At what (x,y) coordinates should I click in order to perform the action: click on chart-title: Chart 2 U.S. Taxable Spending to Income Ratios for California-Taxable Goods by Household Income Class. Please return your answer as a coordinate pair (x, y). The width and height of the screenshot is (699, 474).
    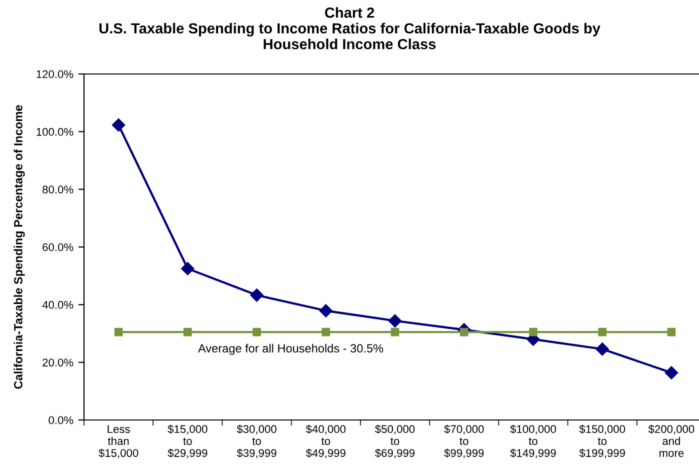
    Looking at the image, I should click on (349, 28).